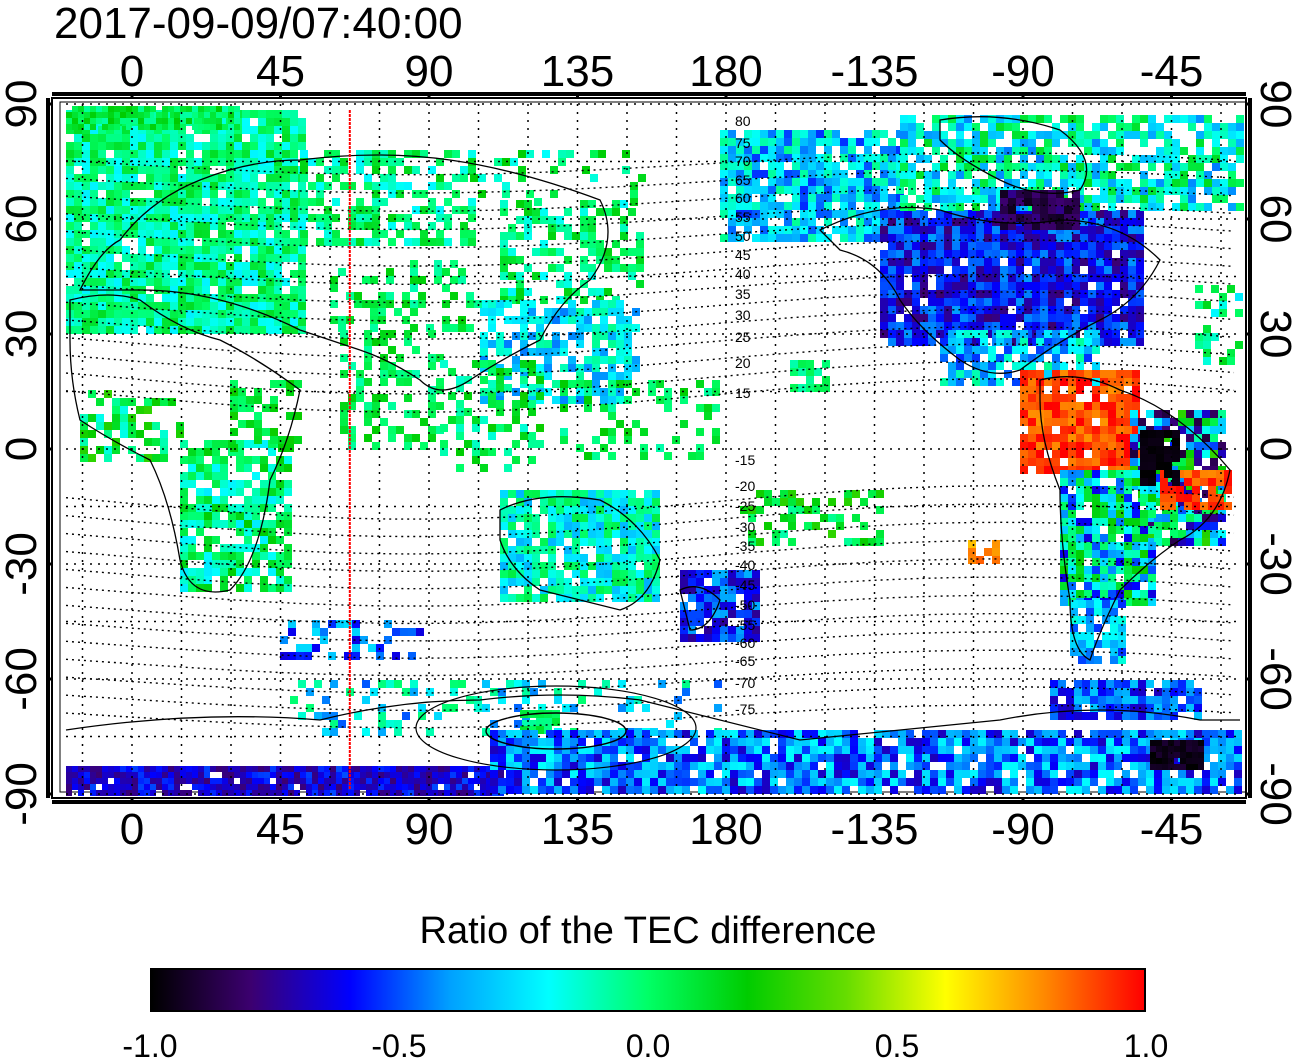  What do you see at coordinates (429, 71) in the screenshot?
I see `lon-tick-top-2: 90` at bounding box center [429, 71].